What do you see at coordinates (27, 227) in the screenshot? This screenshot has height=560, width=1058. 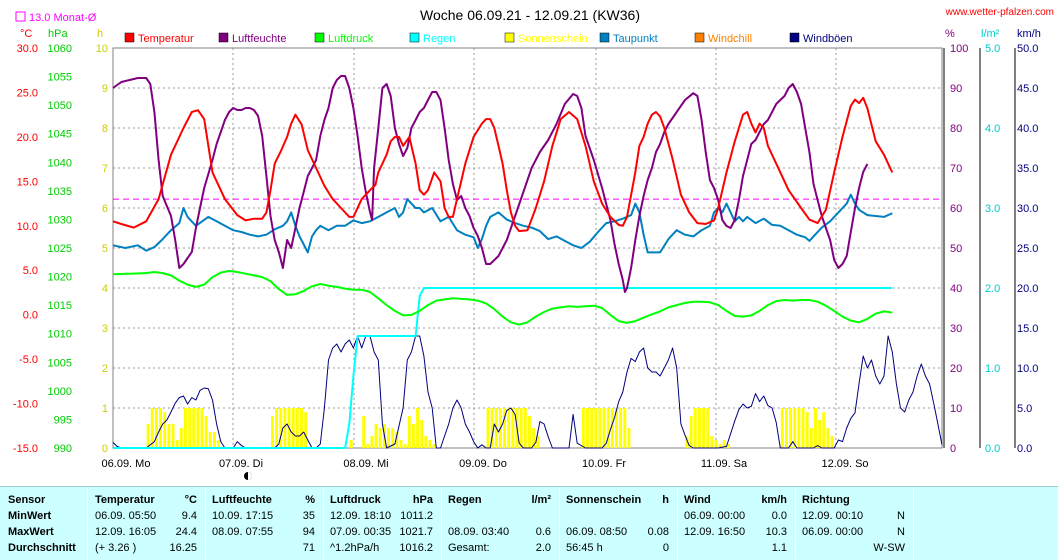 I see `tick-label-temp: 10.0` at bounding box center [27, 227].